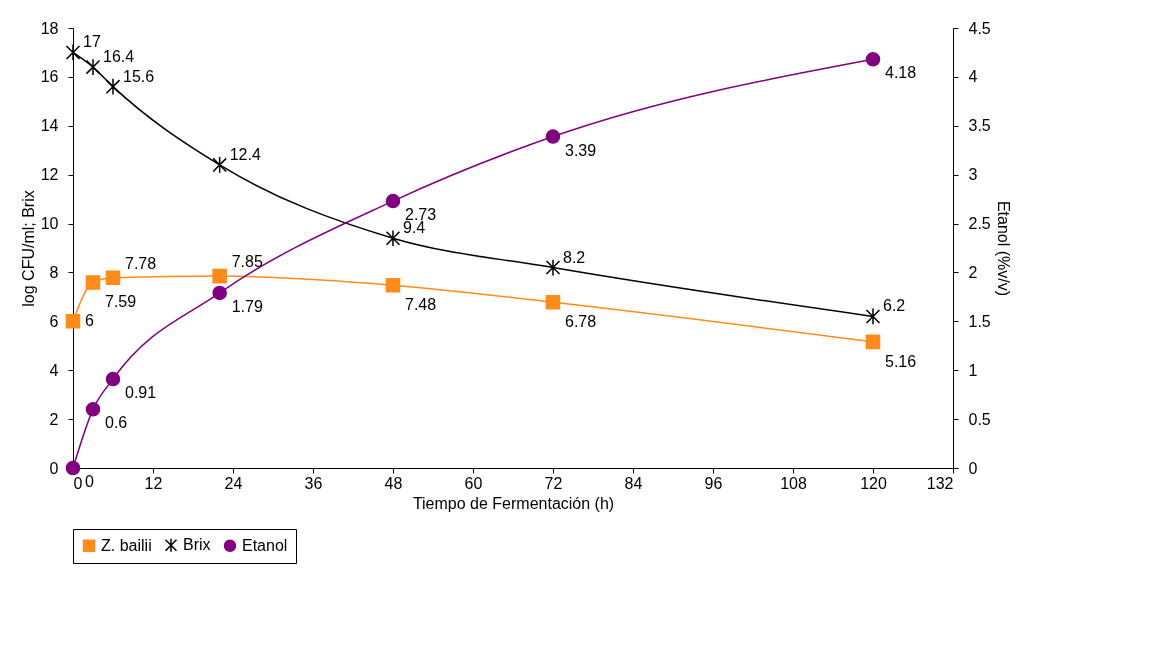  Describe the element at coordinates (313, 483) in the screenshot. I see `x-tick-label: 36` at that location.